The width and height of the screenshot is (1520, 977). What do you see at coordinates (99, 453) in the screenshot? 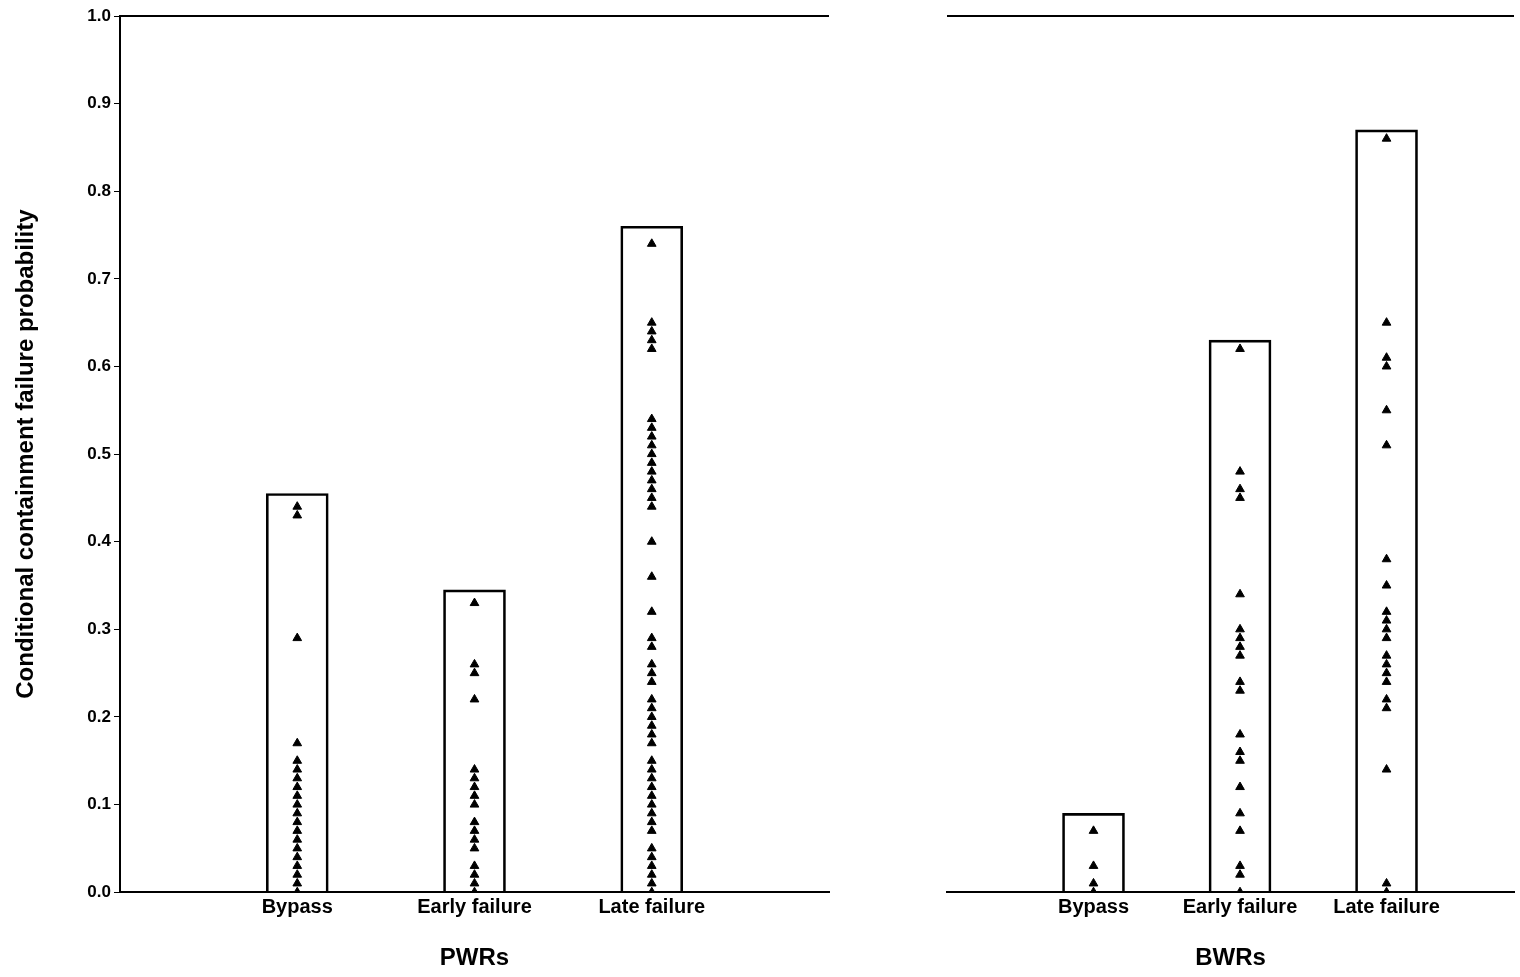
I see `y-tick-label: 0.5` at bounding box center [99, 453].